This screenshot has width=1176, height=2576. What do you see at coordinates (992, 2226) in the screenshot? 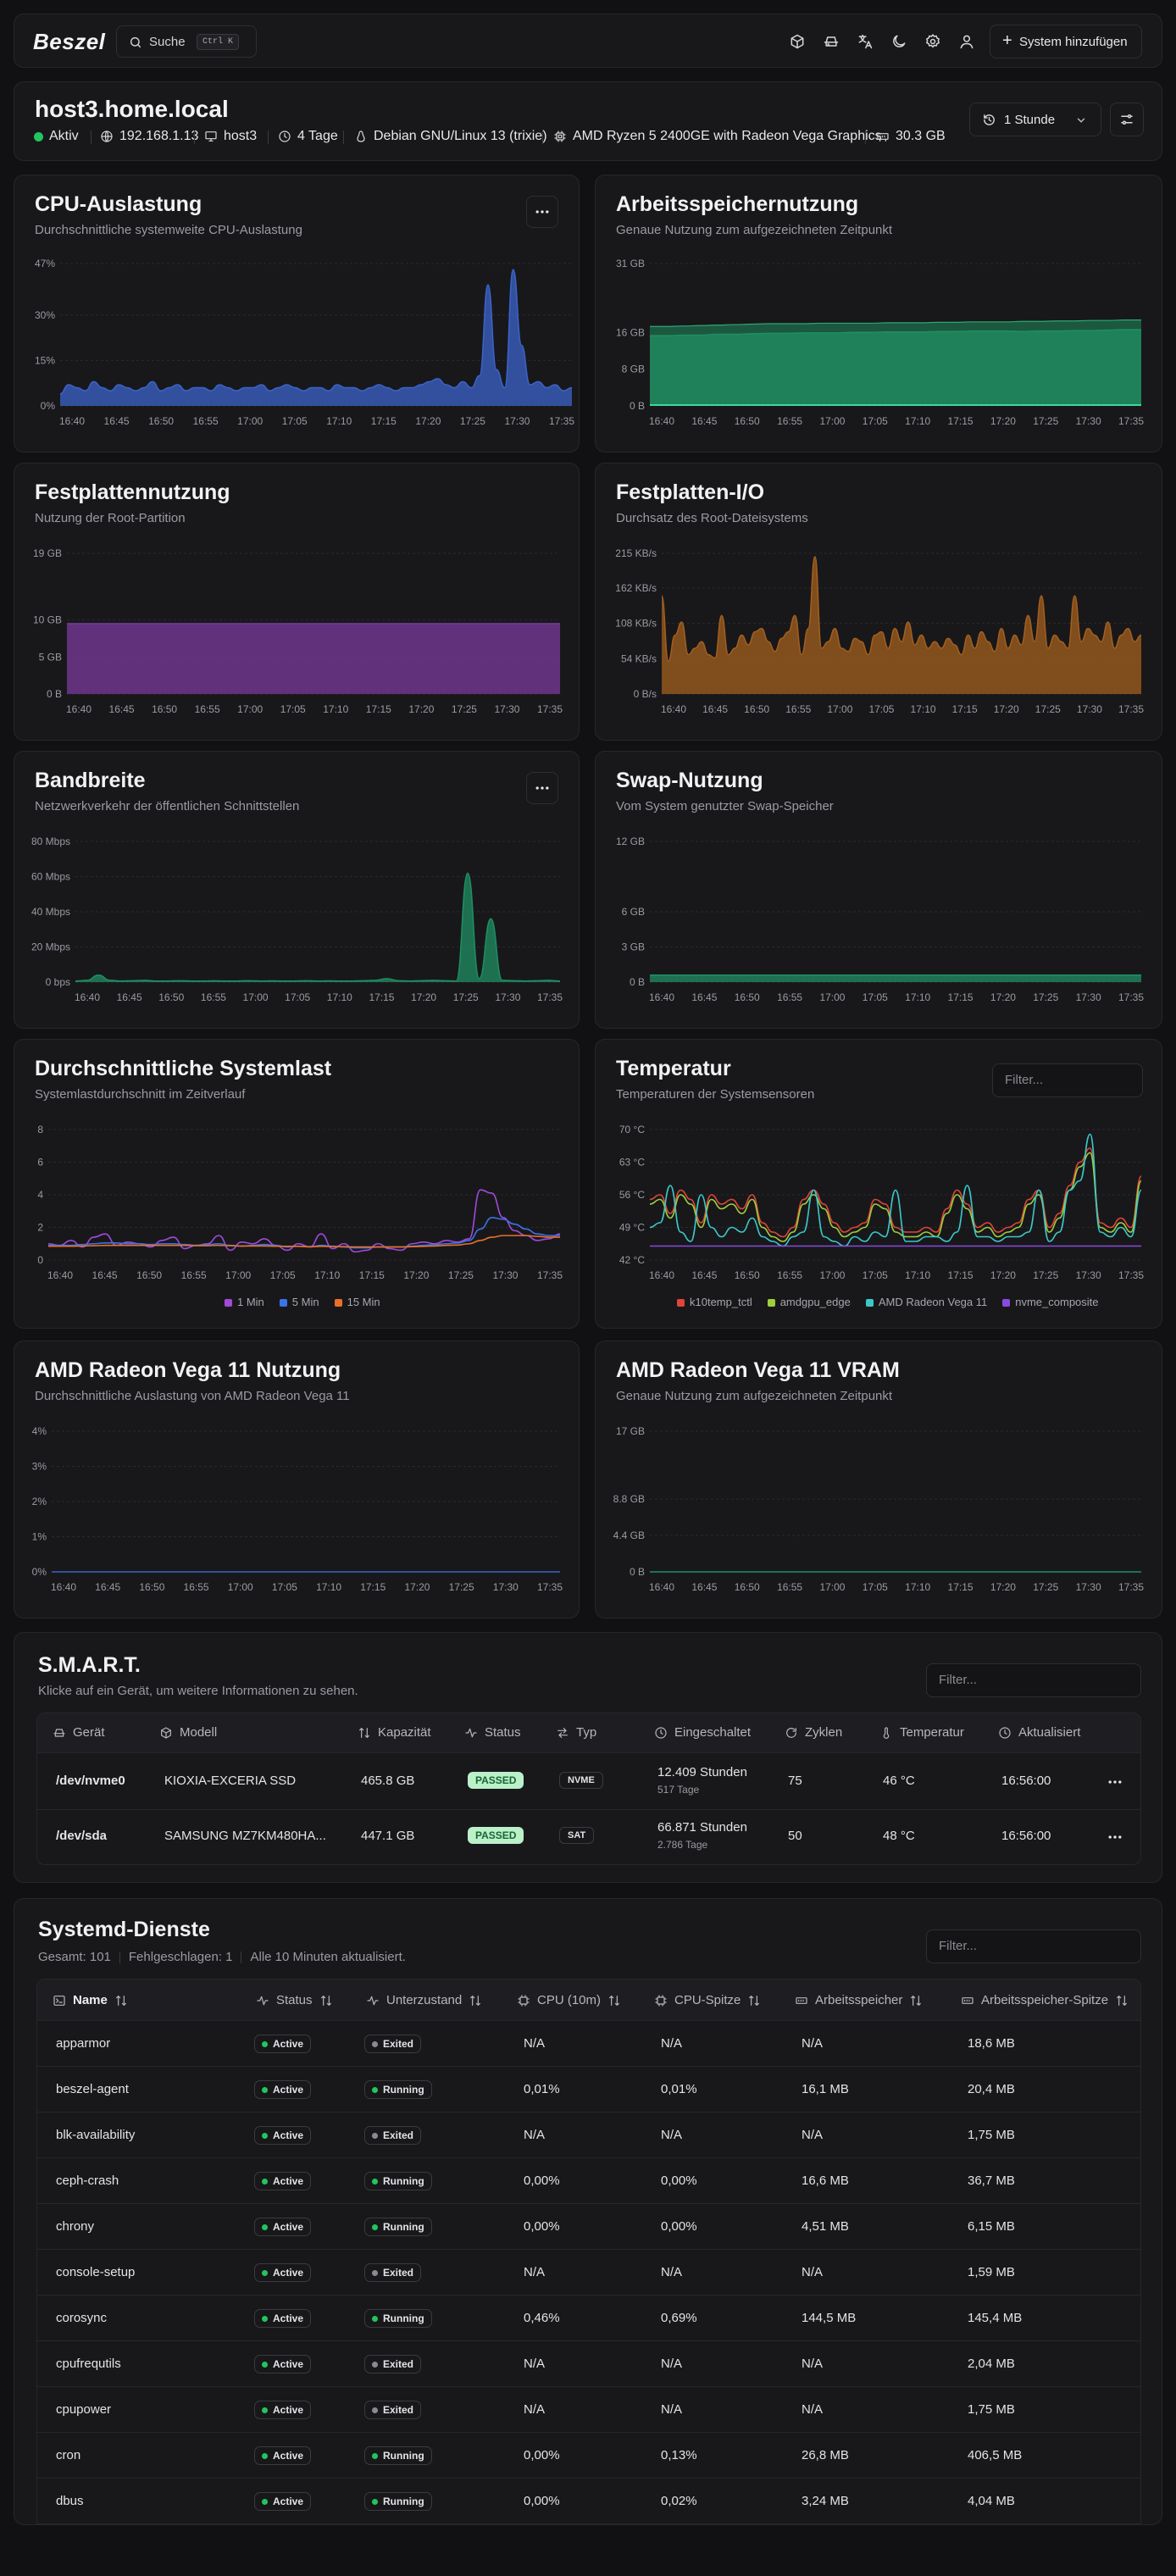
I see `memory-peak-cell: 6,15 MB` at bounding box center [992, 2226].